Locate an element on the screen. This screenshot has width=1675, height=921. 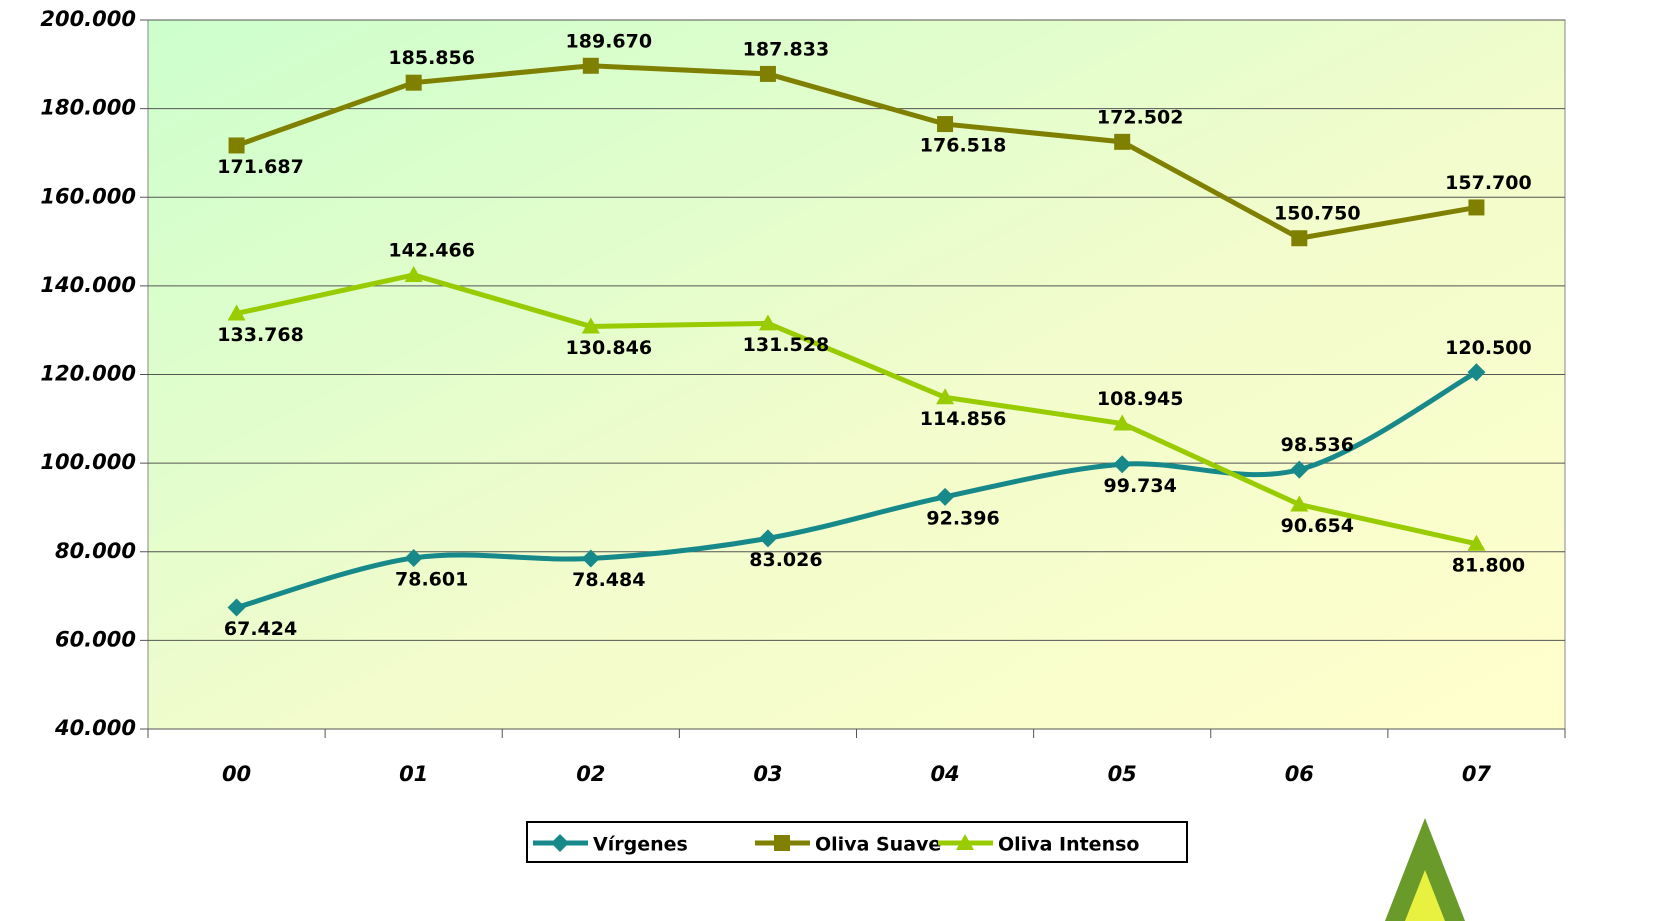
data-label: 108.945 is located at coordinates (1140, 399).